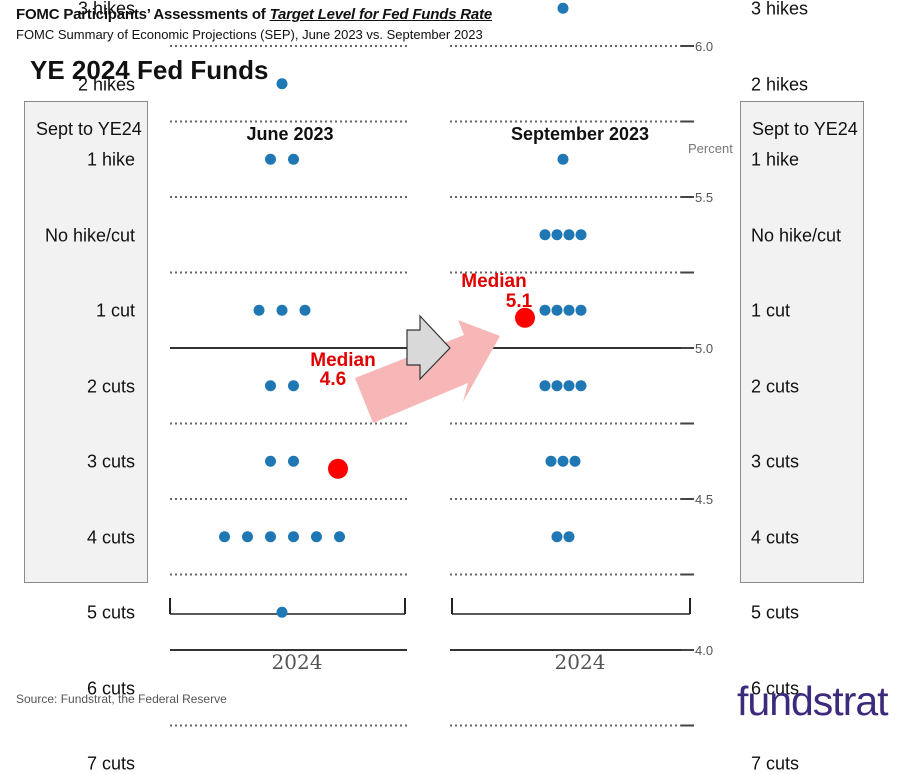 The image size is (921, 775). What do you see at coordinates (775, 159) in the screenshot?
I see `right-side-label: 1 hike` at bounding box center [775, 159].